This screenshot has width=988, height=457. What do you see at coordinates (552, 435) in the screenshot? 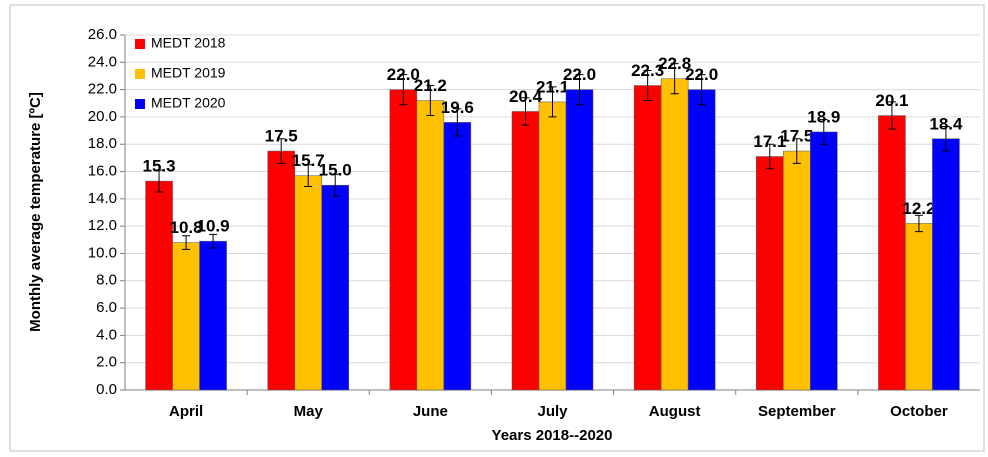
I see `x-axis-label: Years 2018--2020` at bounding box center [552, 435].